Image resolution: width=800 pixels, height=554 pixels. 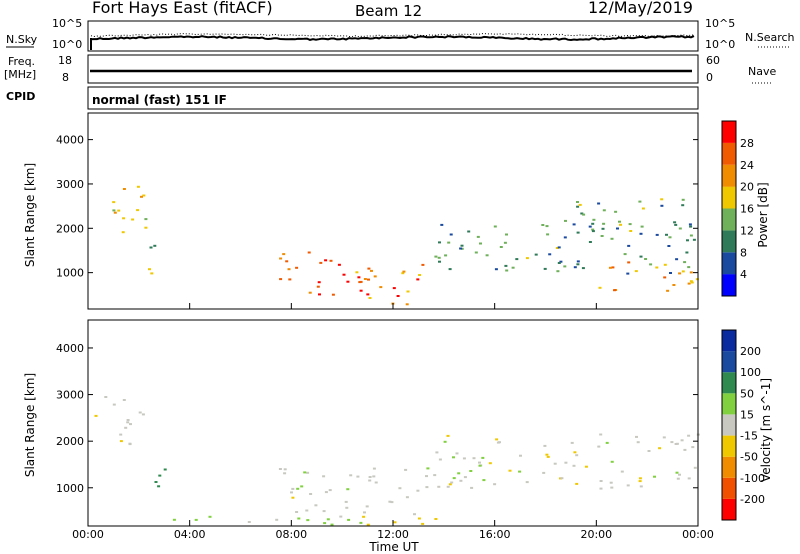 What do you see at coordinates (65, 77) in the screenshot?
I see `freq-tick-low: 8` at bounding box center [65, 77].